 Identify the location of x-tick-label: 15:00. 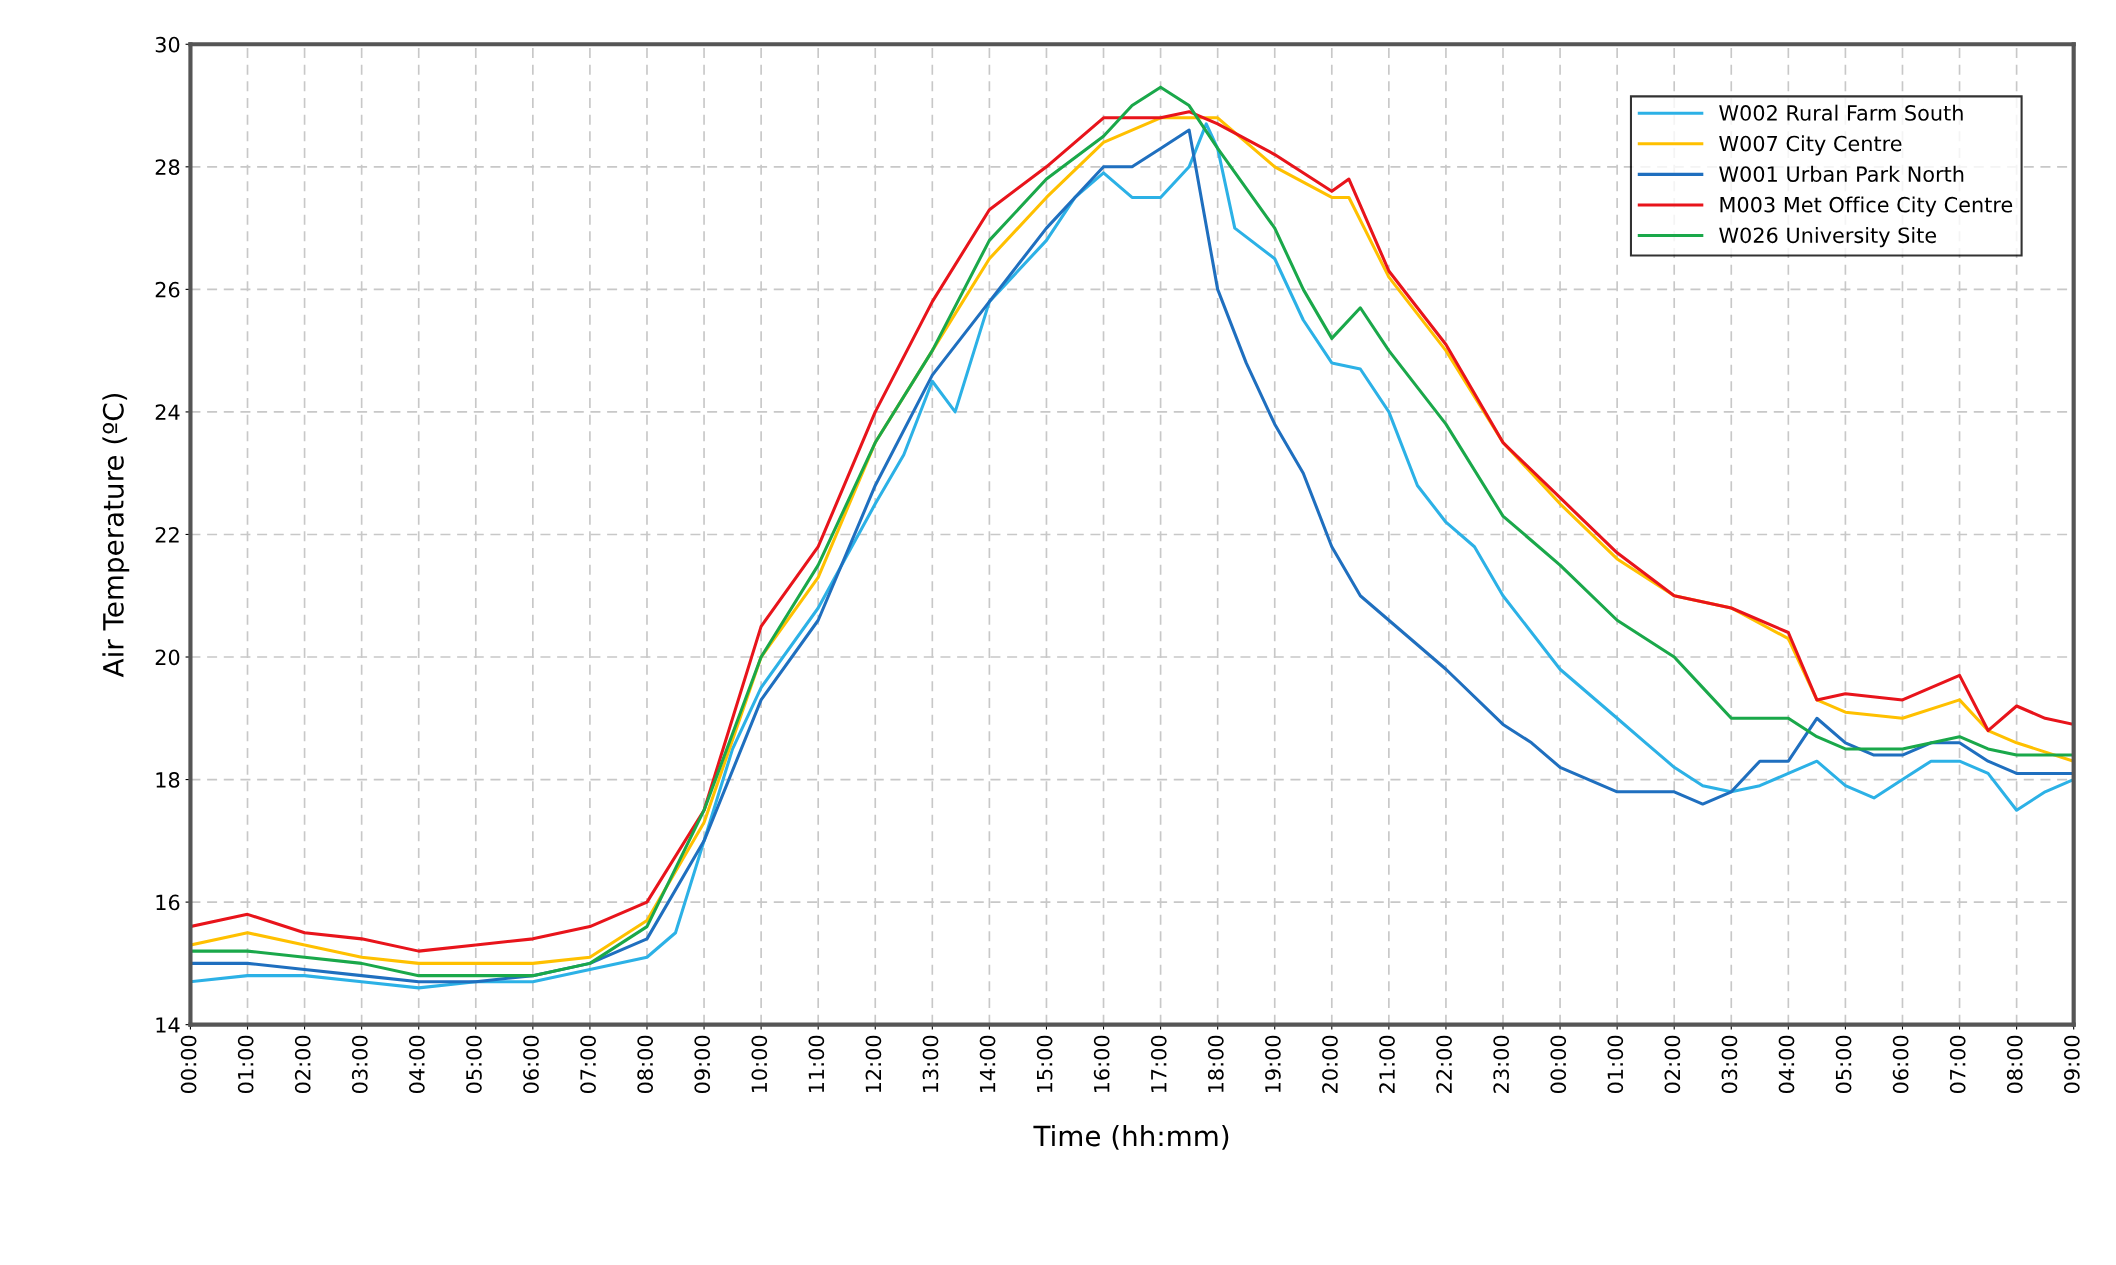
(1044, 1064).